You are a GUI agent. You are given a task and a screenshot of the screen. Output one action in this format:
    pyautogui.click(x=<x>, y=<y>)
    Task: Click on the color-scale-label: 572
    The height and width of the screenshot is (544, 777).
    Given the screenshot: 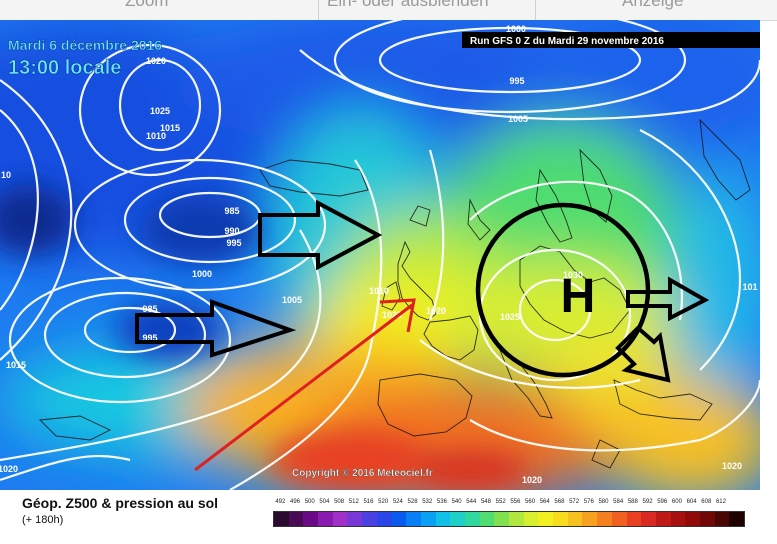 What is the action you would take?
    pyautogui.click(x=574, y=502)
    